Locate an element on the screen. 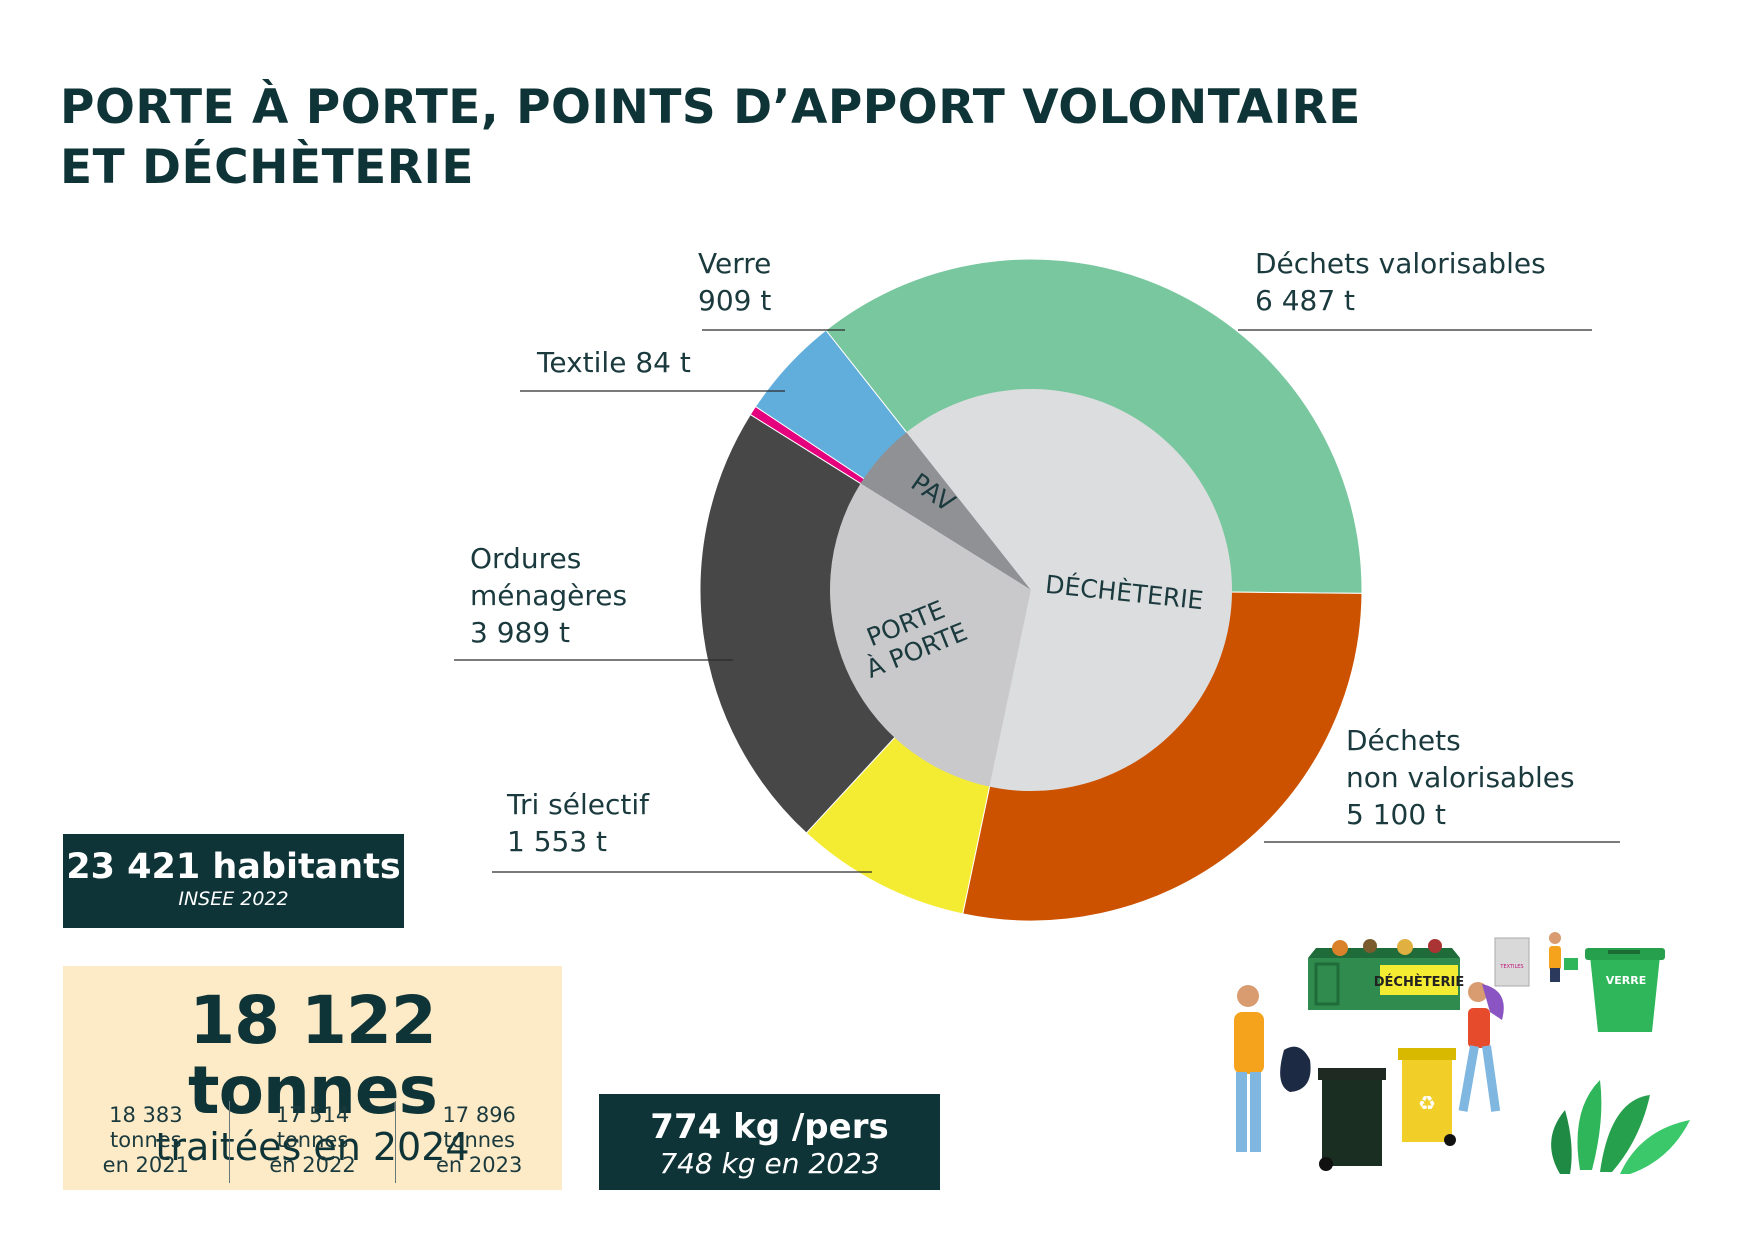 Image resolution: width=1754 pixels, height=1240 pixels. label-tri-name: Tri sélectif is located at coordinates (578, 804).